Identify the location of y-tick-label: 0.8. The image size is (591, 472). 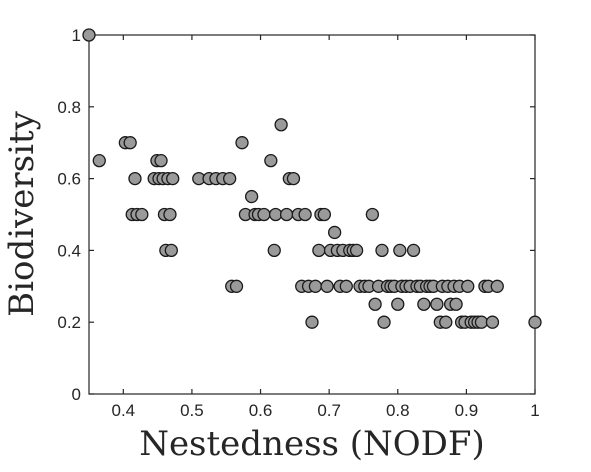
(69, 107).